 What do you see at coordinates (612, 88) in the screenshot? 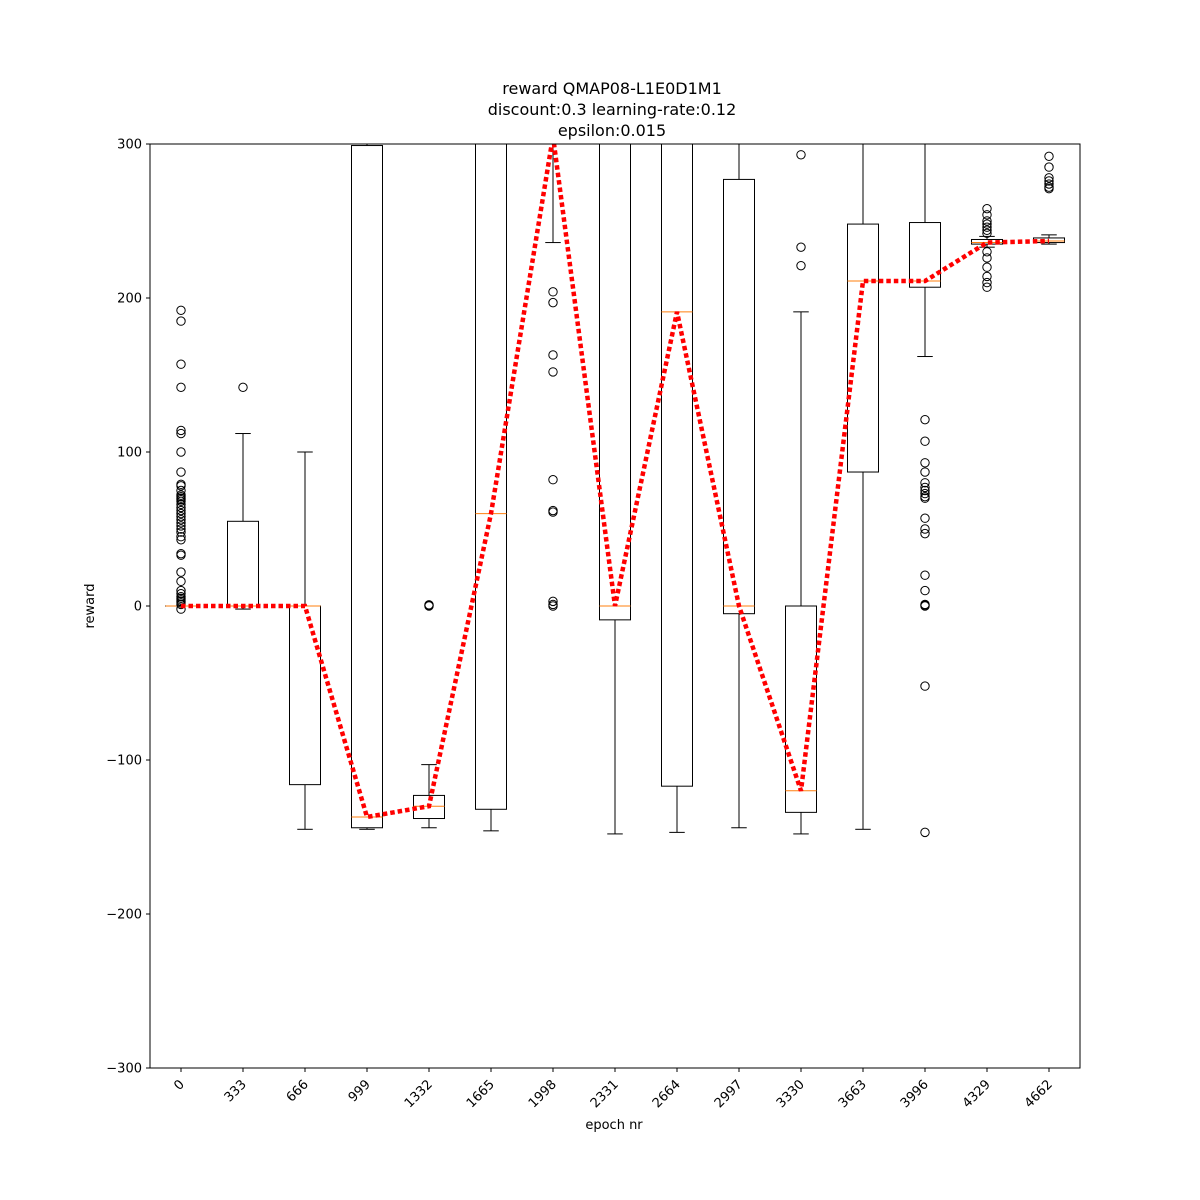
I see `chart-title-line-1: reward QMAP08-L1E0D1M1` at bounding box center [612, 88].